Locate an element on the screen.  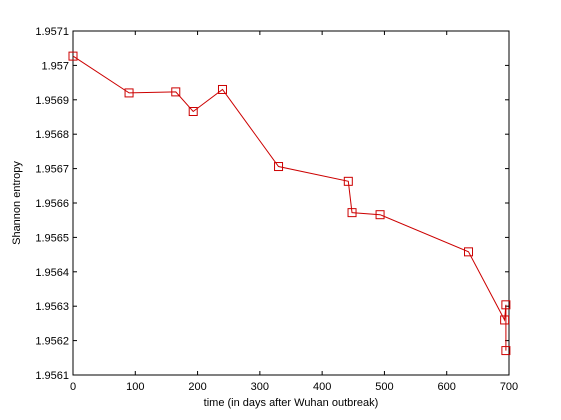
y-tick-label: 1.957 is located at coordinates (55, 66).